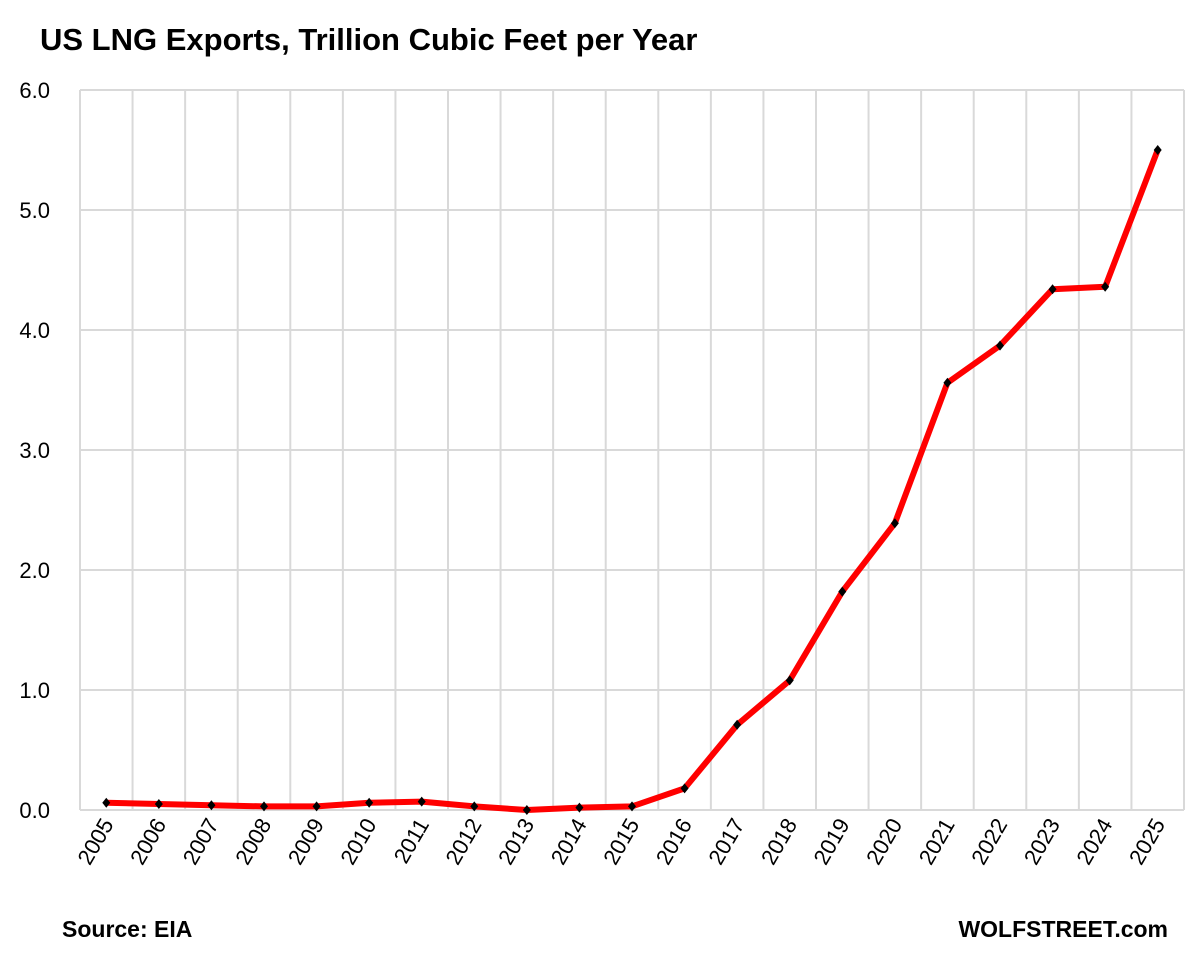  What do you see at coordinates (34, 690) in the screenshot?
I see `y-tick-label: 1.0` at bounding box center [34, 690].